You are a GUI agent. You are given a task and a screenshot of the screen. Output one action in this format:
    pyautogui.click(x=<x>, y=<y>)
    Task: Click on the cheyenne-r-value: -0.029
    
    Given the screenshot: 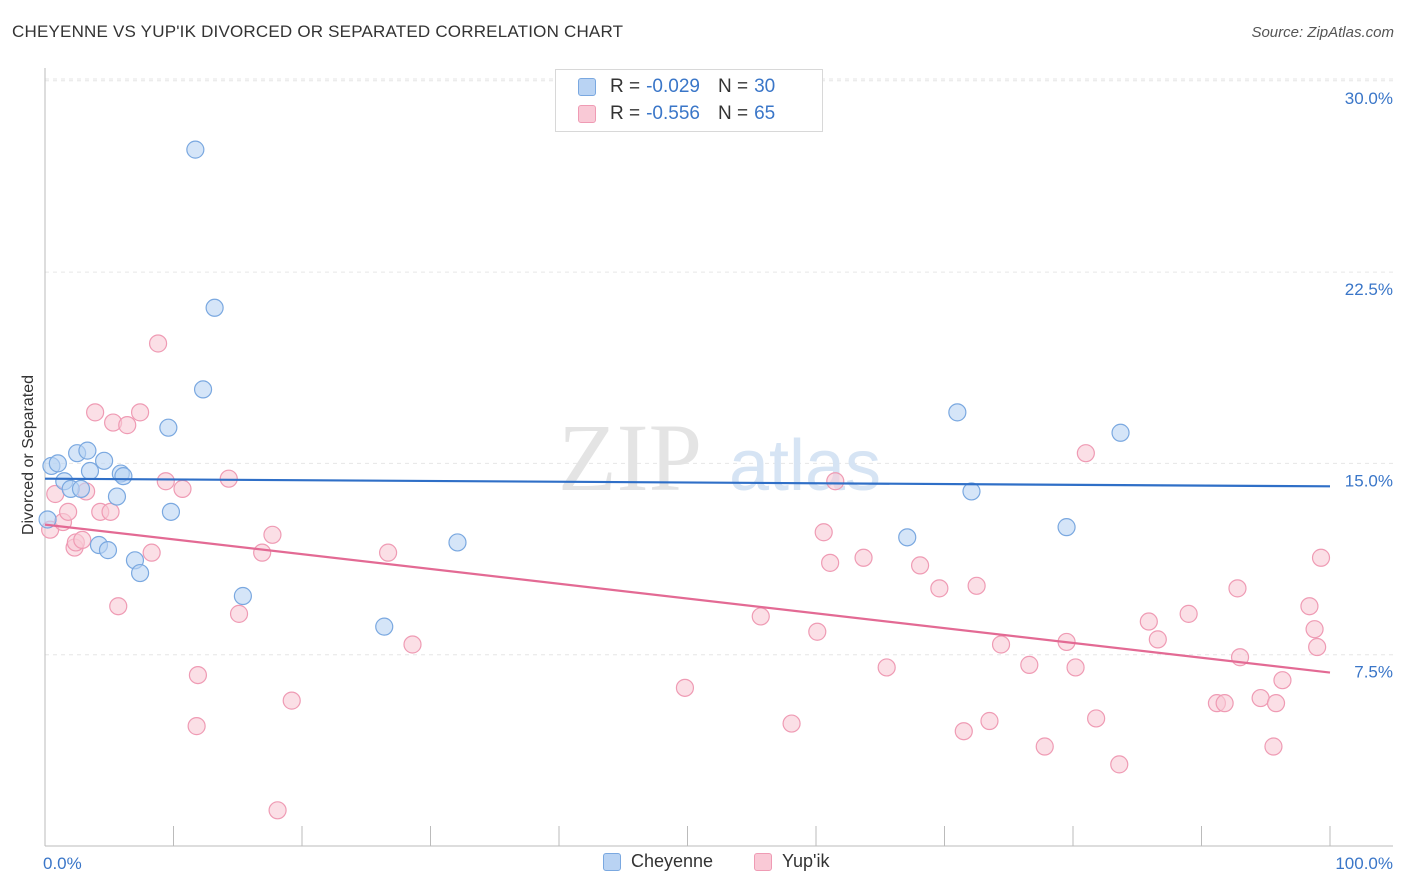 What is the action you would take?
    pyautogui.click(x=673, y=86)
    